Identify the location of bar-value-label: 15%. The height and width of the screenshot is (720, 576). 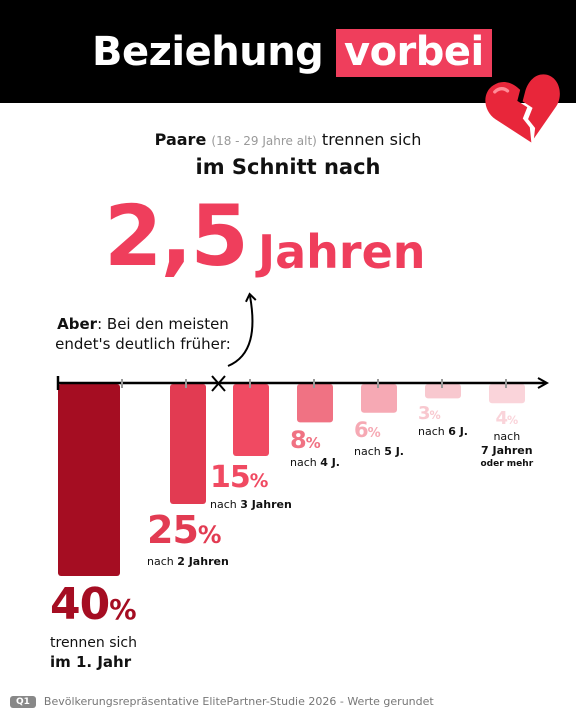
(251, 480).